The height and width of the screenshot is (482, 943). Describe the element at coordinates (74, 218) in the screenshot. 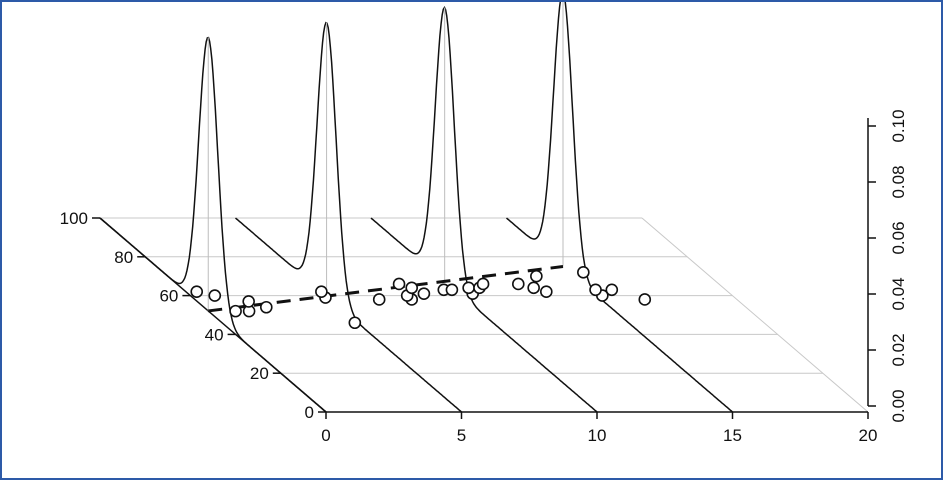

I see `y-tick-label: 100` at that location.